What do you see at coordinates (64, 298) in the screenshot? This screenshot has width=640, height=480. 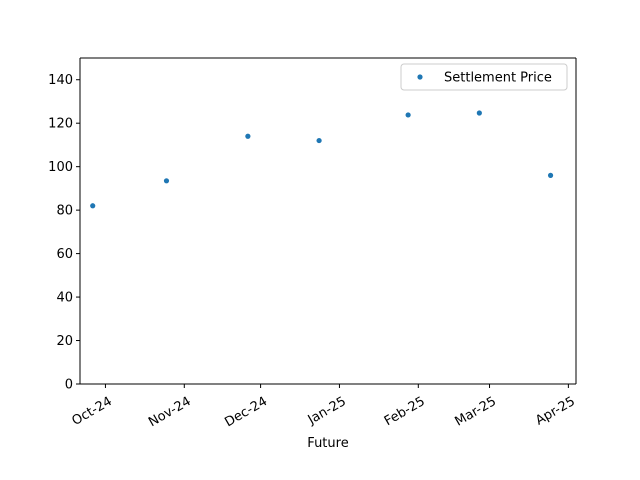 I see `y-tick-label: 40` at bounding box center [64, 298].